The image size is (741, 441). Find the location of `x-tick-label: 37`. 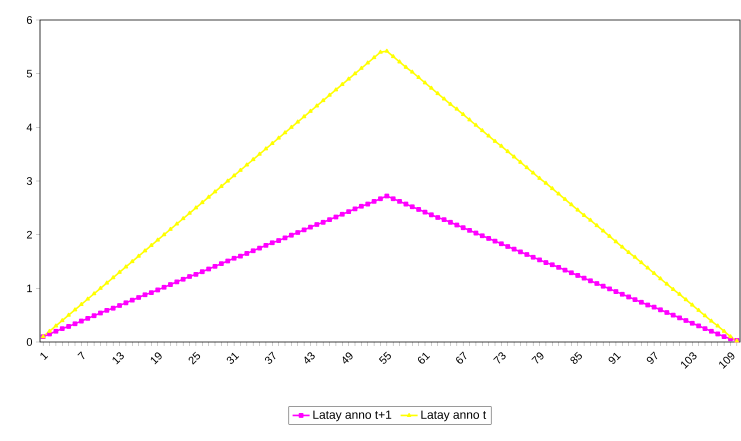

x-tick-label: 37 is located at coordinates (270, 357).